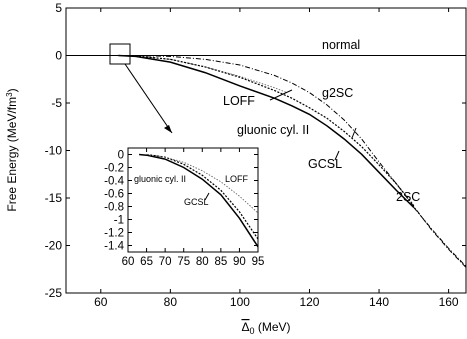 The image size is (467, 339). I want to click on inset-frame, so click(193, 200).